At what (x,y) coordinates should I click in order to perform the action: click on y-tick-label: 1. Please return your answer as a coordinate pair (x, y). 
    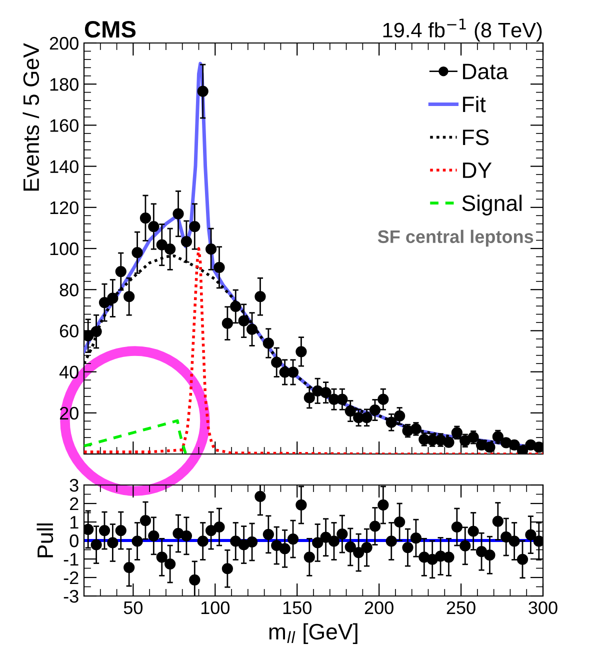
    Looking at the image, I should click on (74, 522).